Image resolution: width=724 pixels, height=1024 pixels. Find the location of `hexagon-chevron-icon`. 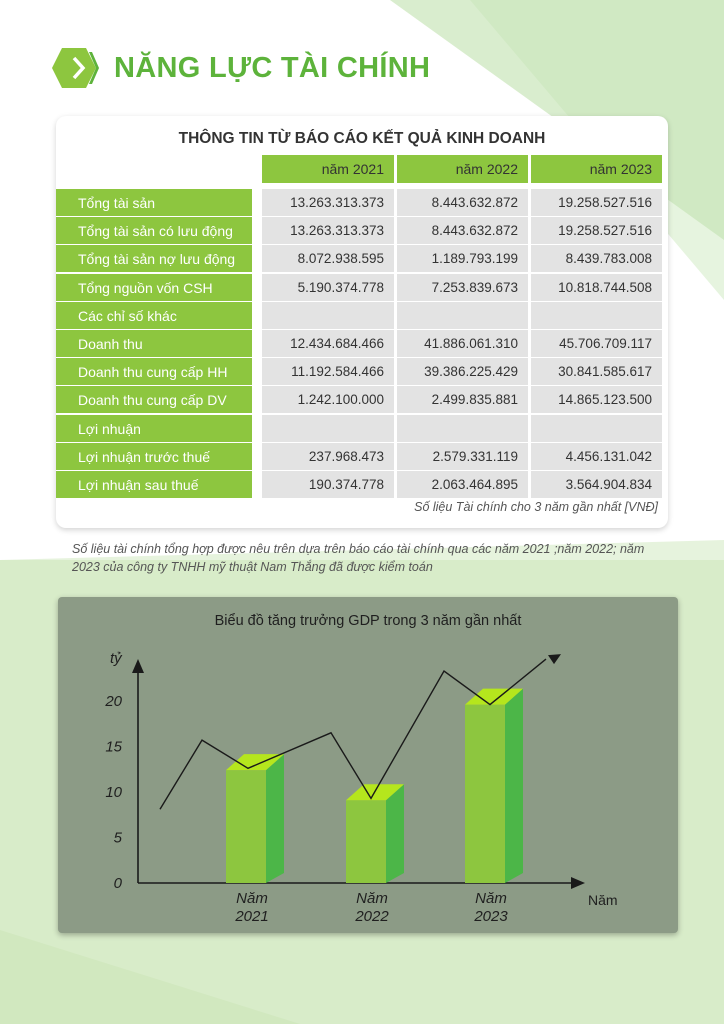

hexagon-chevron-icon is located at coordinates (75, 68).